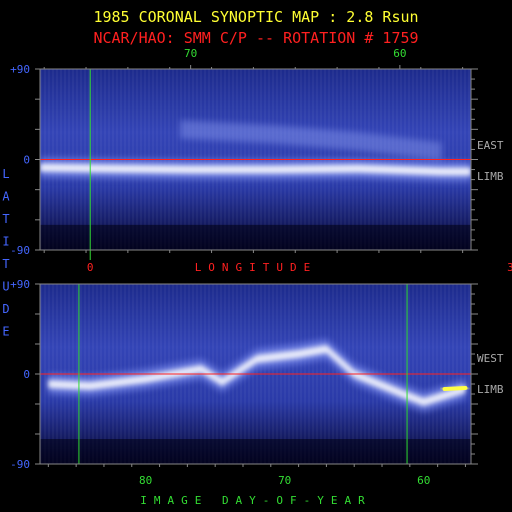  What do you see at coordinates (6, 197) in the screenshot?
I see `y-axis-label-letter: A` at bounding box center [6, 197].